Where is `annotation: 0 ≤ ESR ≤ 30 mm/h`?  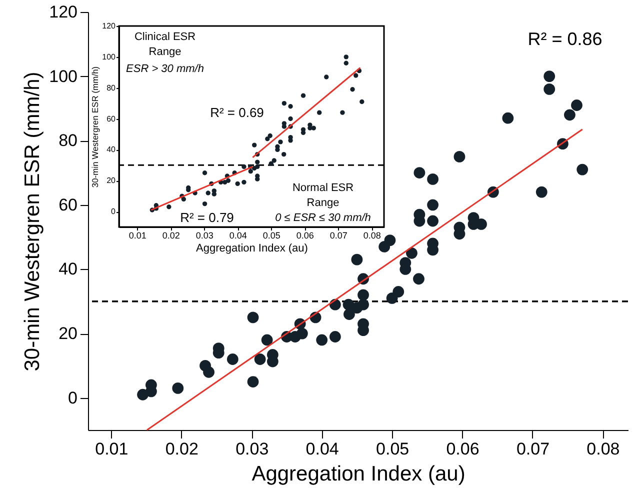 annotation: 0 ≤ ESR ≤ 30 mm/h is located at coordinates (323, 218).